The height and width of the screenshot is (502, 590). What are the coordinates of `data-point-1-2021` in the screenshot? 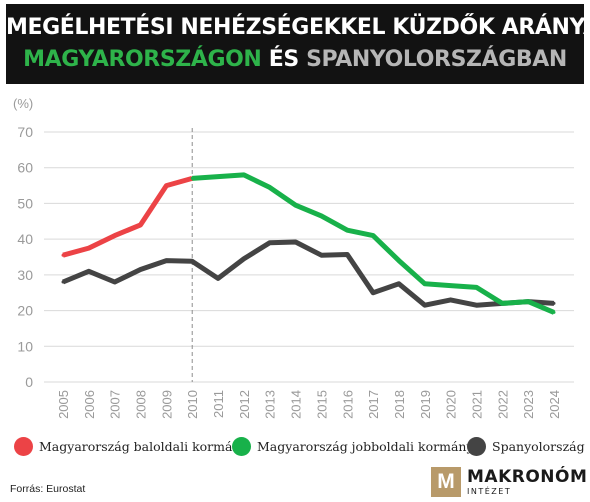 It's located at (476, 287).